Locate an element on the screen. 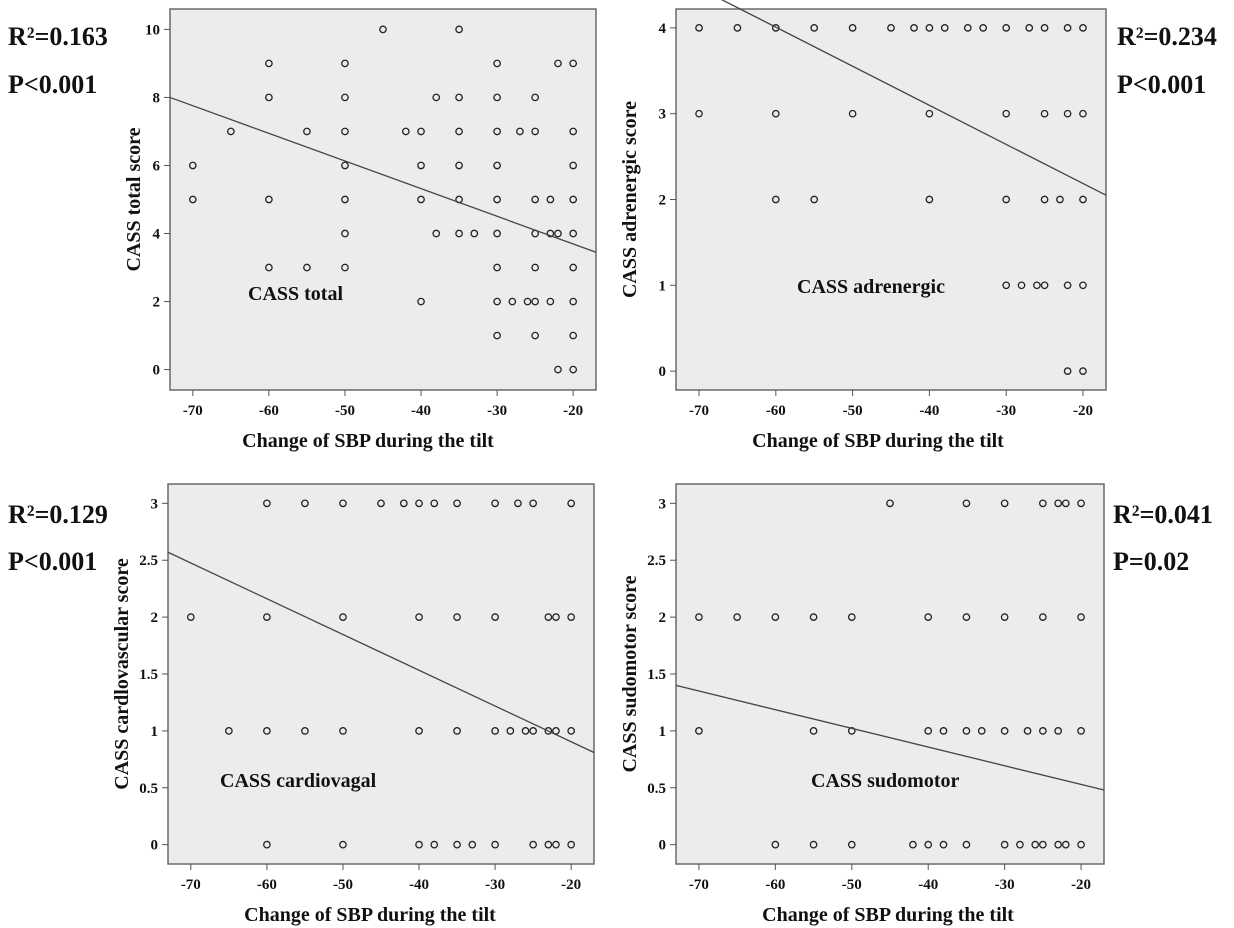 The width and height of the screenshot is (1234, 928). x-tick-label: -30 is located at coordinates (1006, 411).